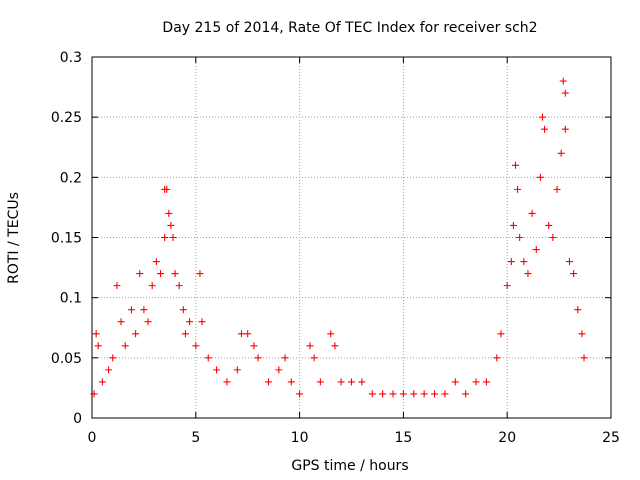 This screenshot has width=640, height=480. Describe the element at coordinates (71, 178) in the screenshot. I see `y-tick-label: 0.2` at that location.